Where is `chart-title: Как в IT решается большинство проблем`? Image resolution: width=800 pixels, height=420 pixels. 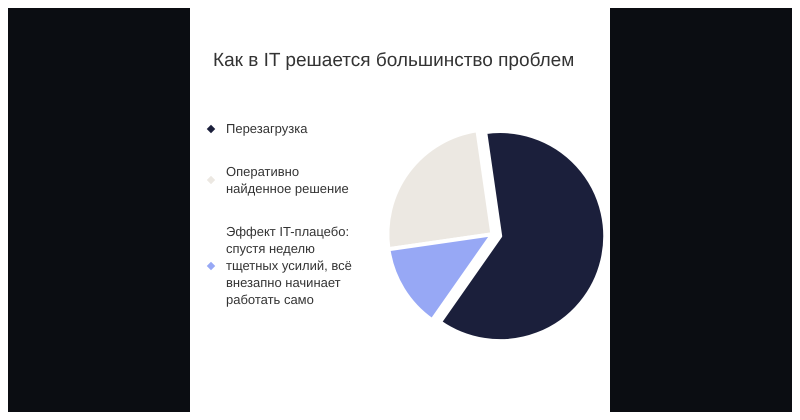
chart-title: Как в IT решается большинство проблем is located at coordinates (393, 60).